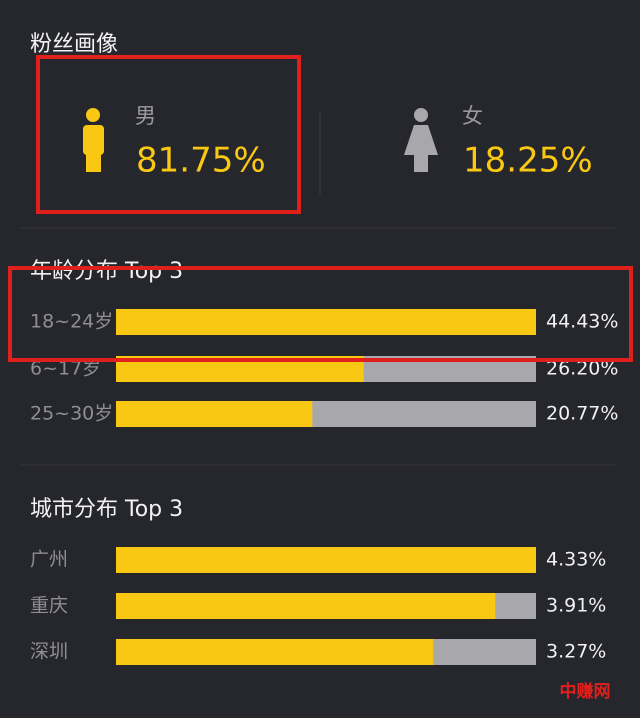 The height and width of the screenshot is (718, 640). I want to click on watermark: 中赚网, so click(585, 691).